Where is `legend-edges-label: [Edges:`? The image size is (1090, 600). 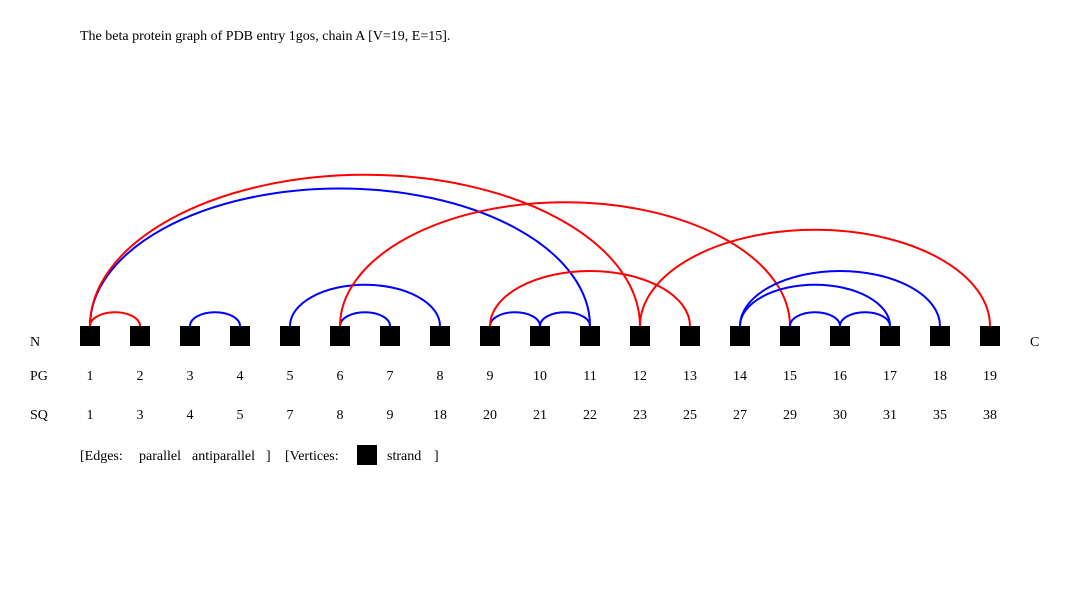 legend-edges-label: [Edges: is located at coordinates (101, 456).